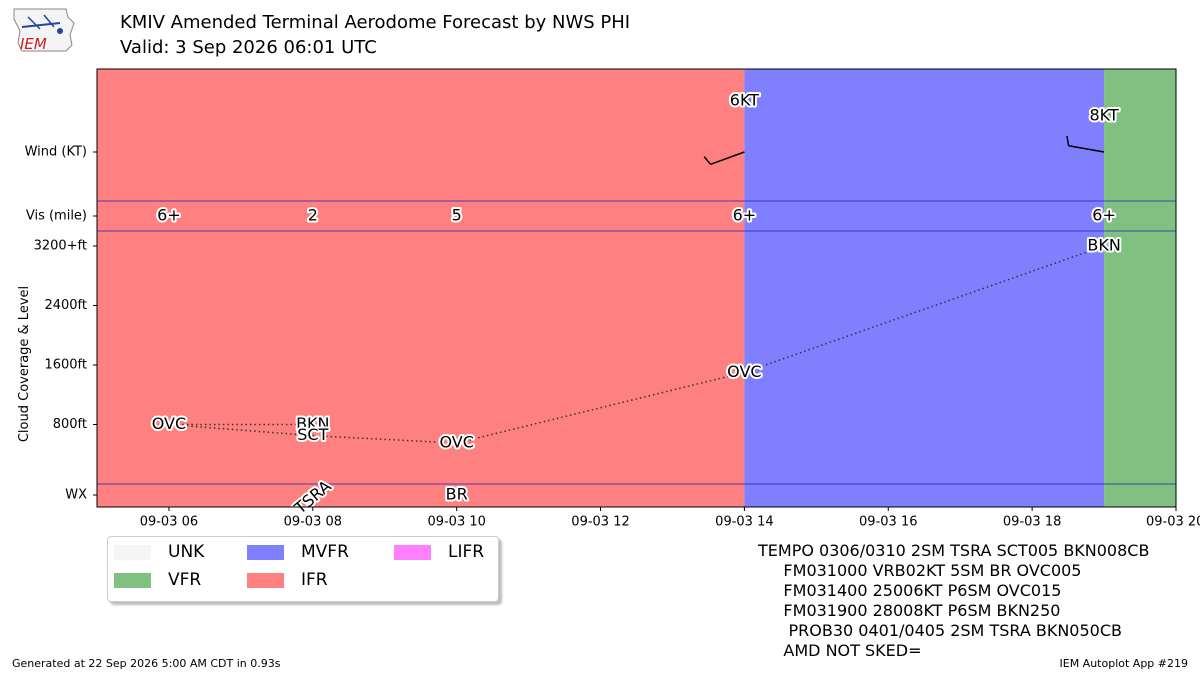 This screenshot has height=675, width=1200. I want to click on legend-item-mvfr: MVFR, so click(298, 552).